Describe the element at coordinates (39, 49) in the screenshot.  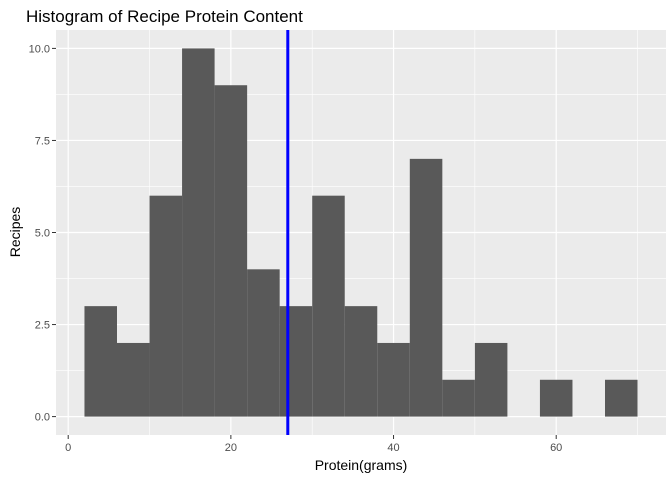
I see `y-tick-label: 10.0` at that location.